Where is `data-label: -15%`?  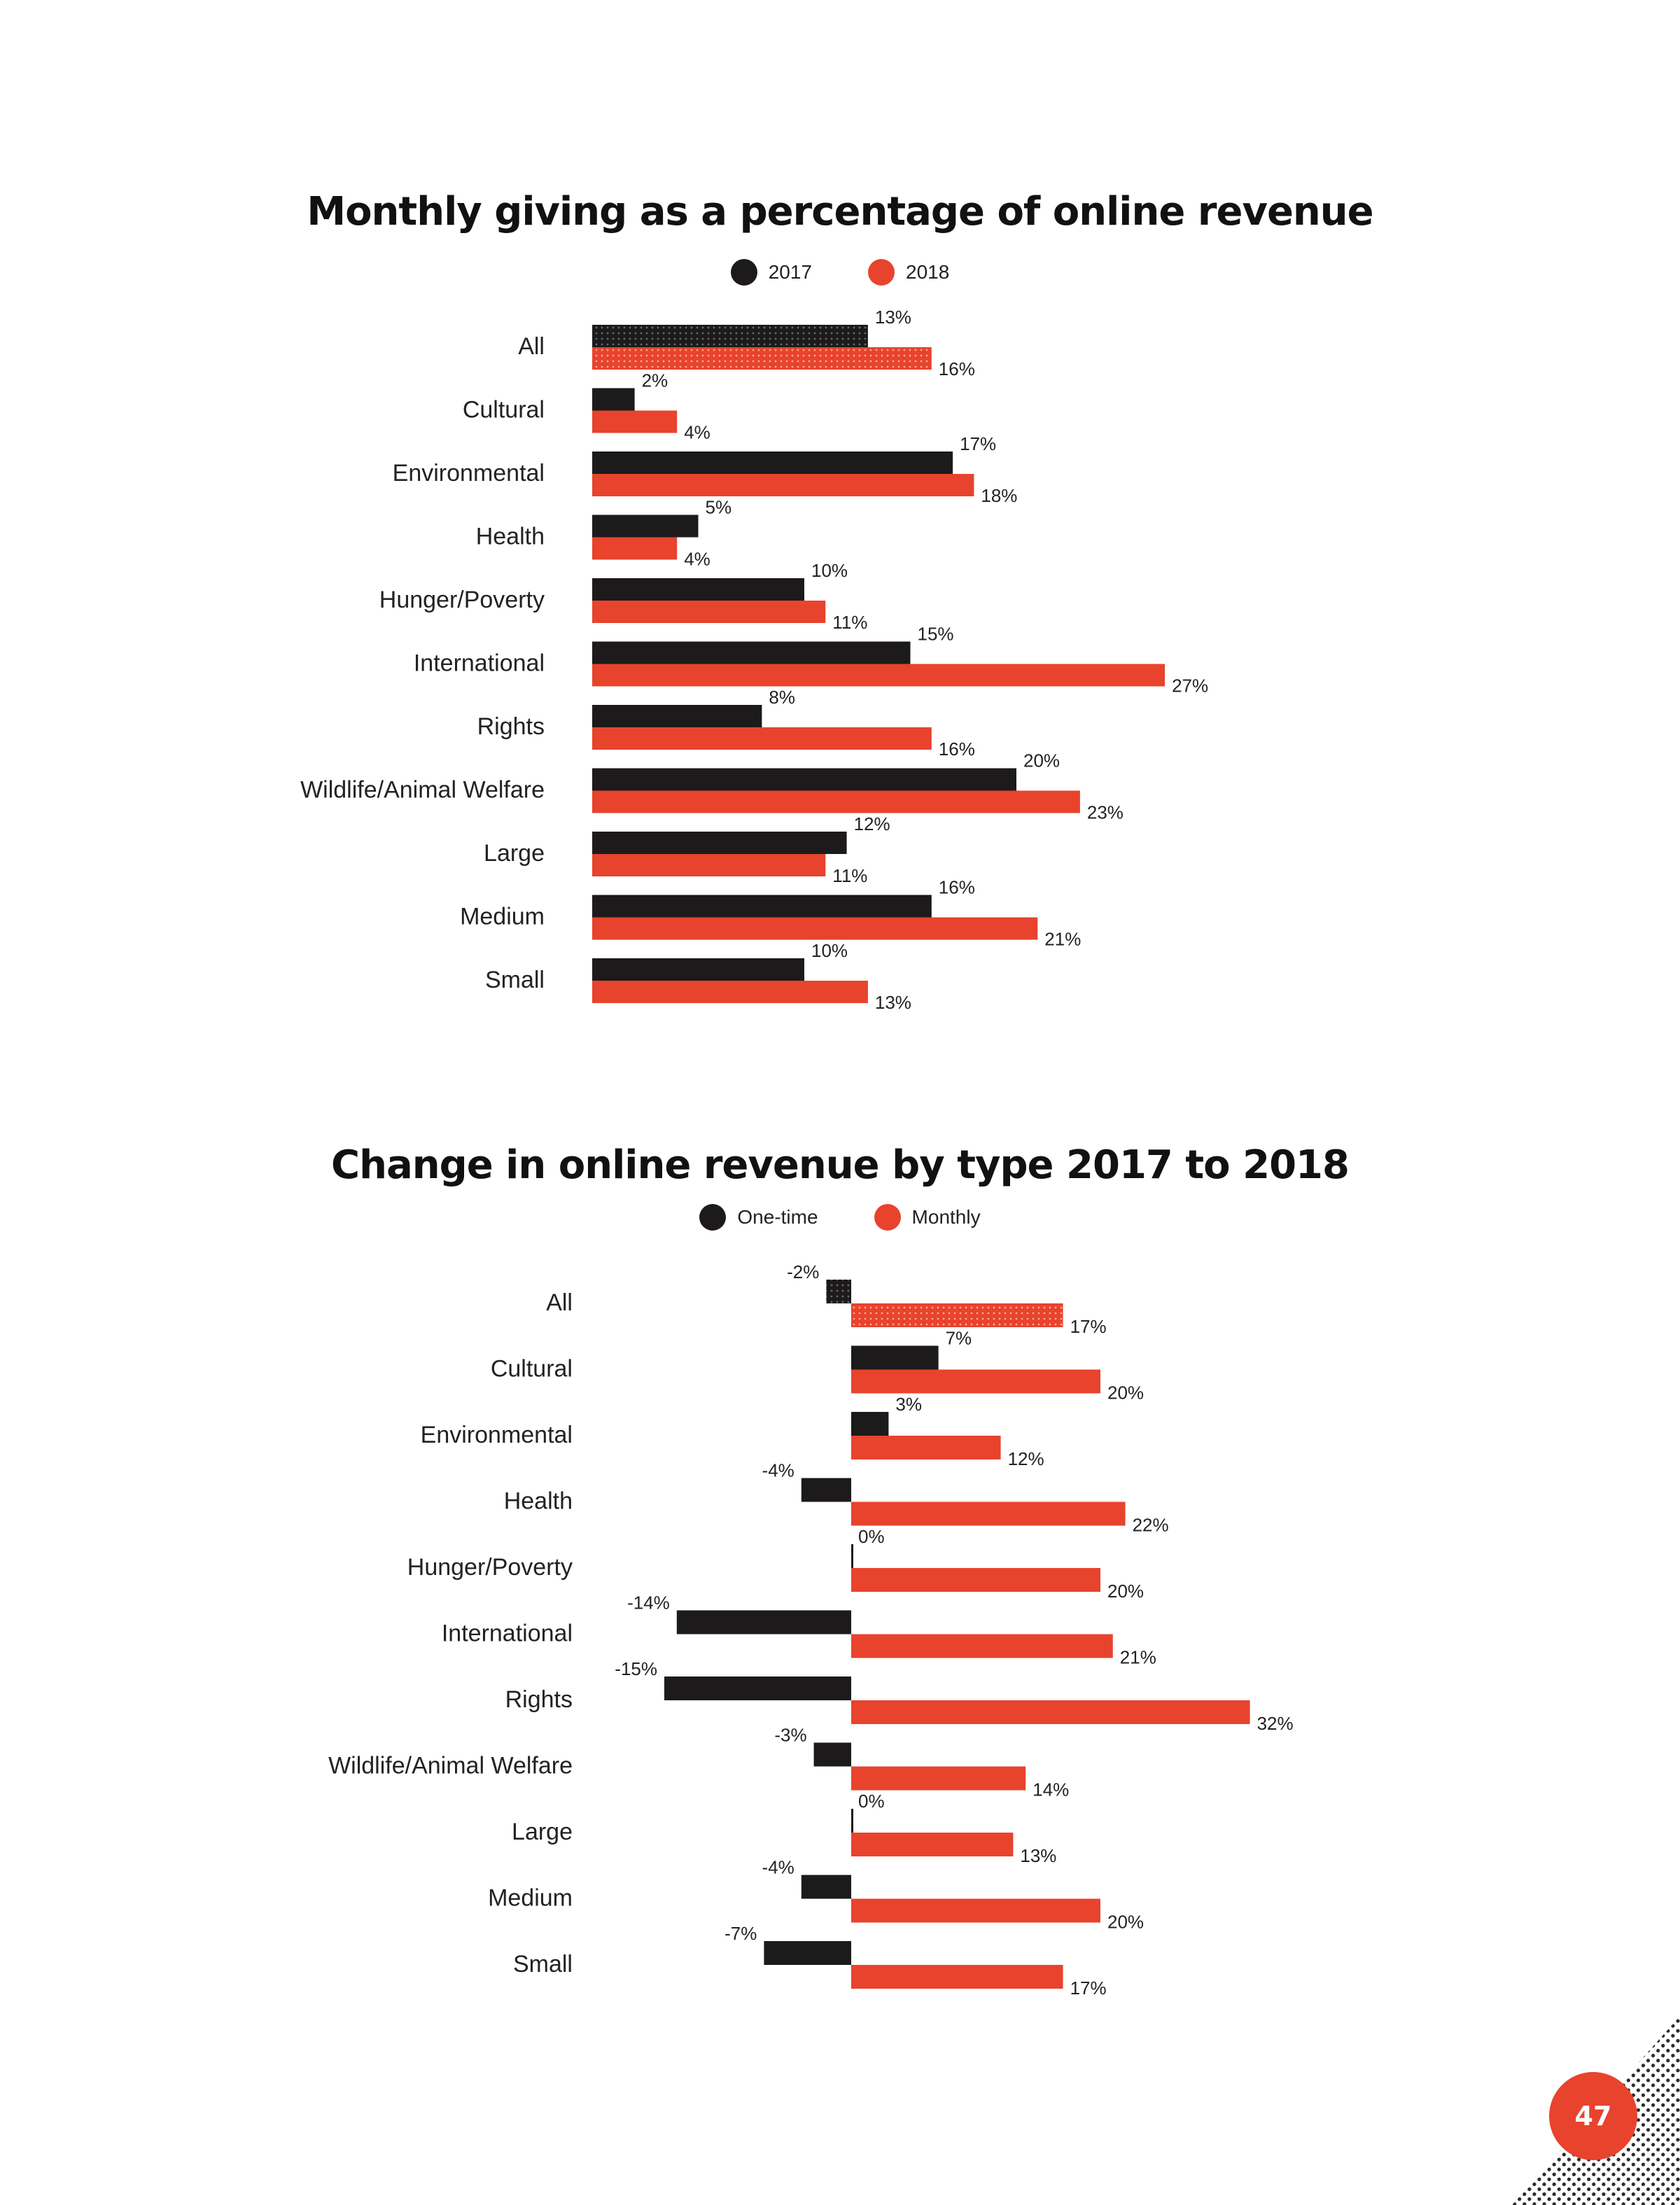 data-label: -15% is located at coordinates (636, 1668).